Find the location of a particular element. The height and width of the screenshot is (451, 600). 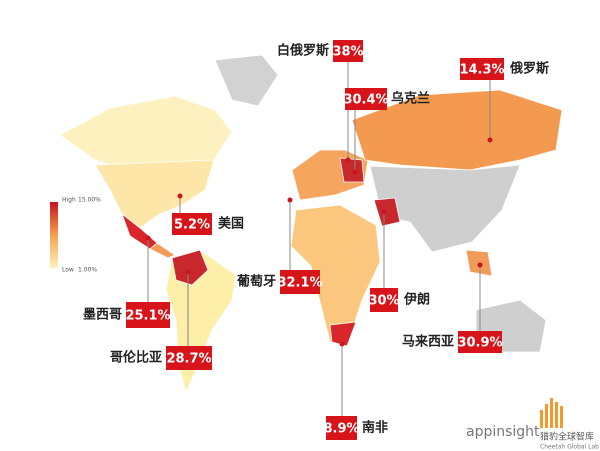

legend-gradient is located at coordinates (54, 235).